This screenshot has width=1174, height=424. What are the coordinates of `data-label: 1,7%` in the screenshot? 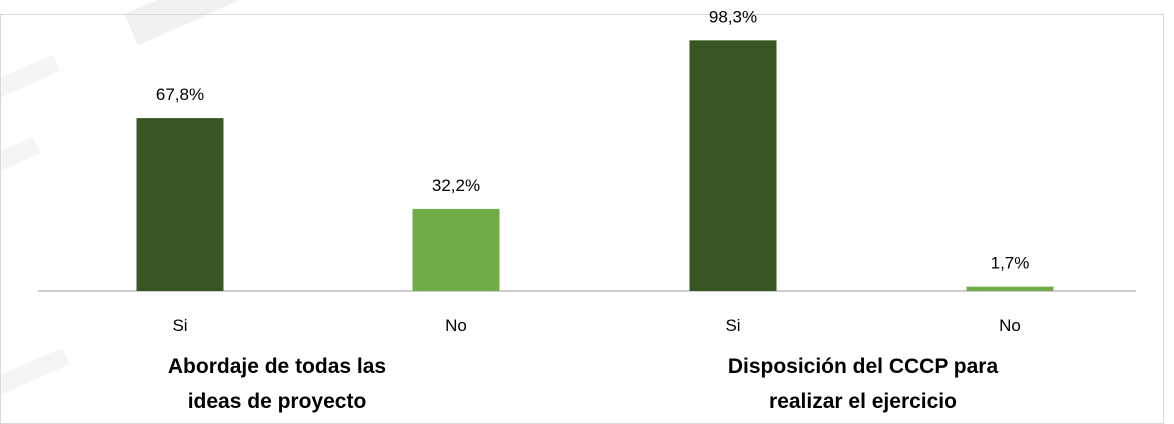 It's located at (1010, 263).